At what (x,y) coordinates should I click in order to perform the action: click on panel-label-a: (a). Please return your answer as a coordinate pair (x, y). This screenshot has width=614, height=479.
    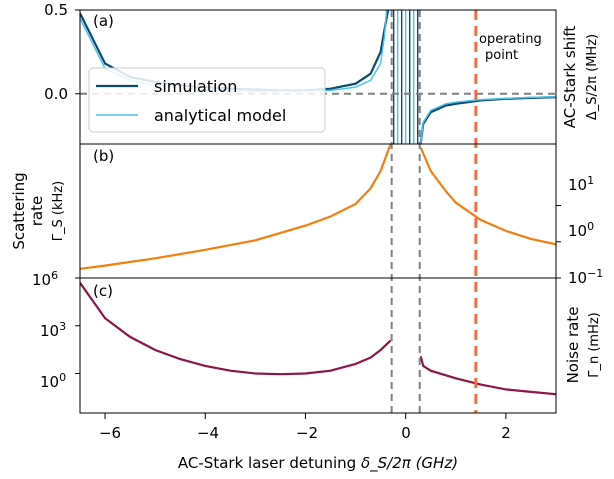
    Looking at the image, I should click on (103, 21).